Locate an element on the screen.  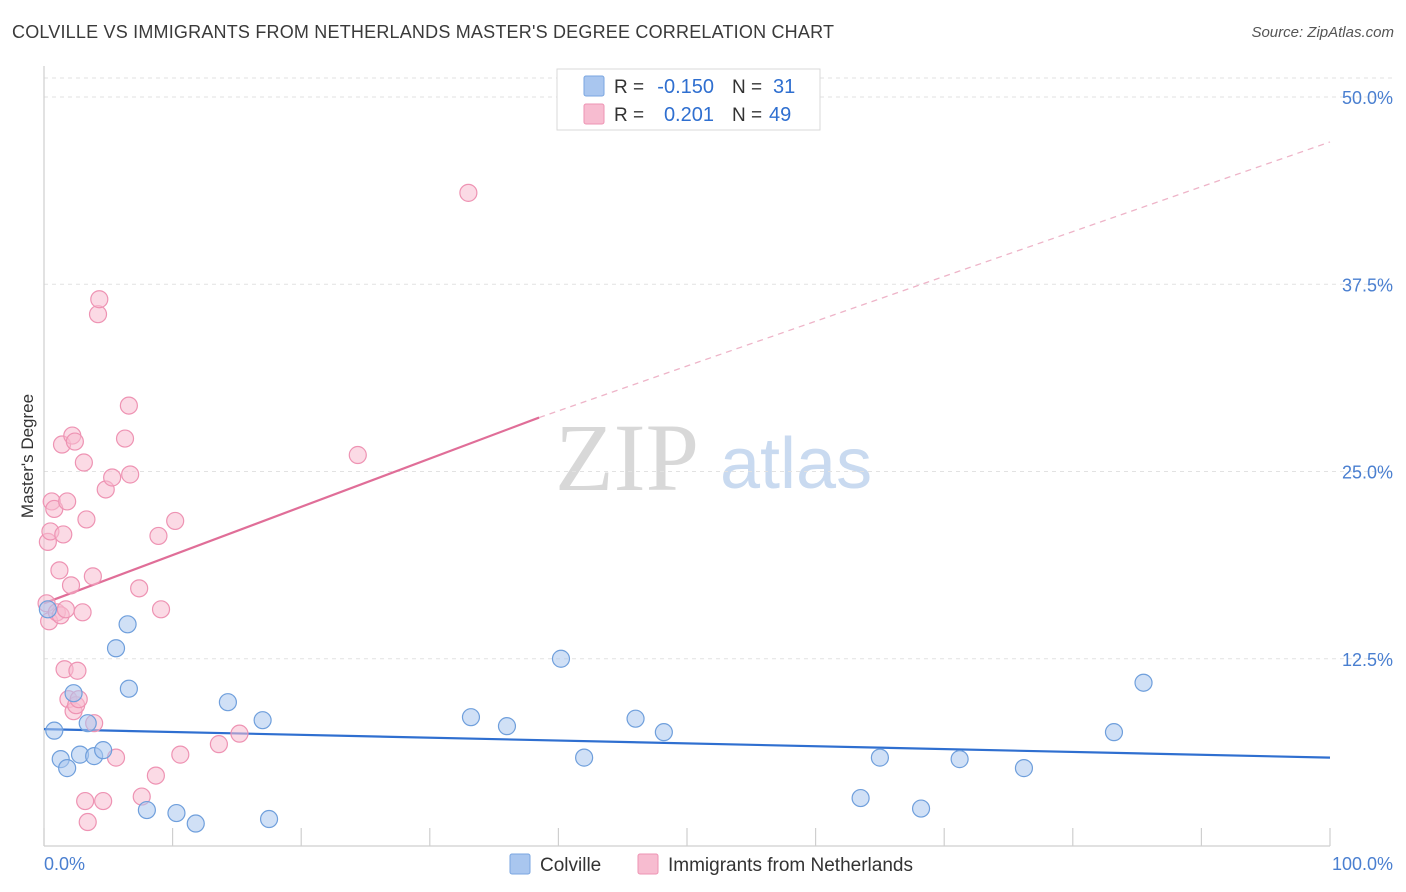
series-legend: Colville Immigrants from Netherlands is located at coordinates (711, 864).